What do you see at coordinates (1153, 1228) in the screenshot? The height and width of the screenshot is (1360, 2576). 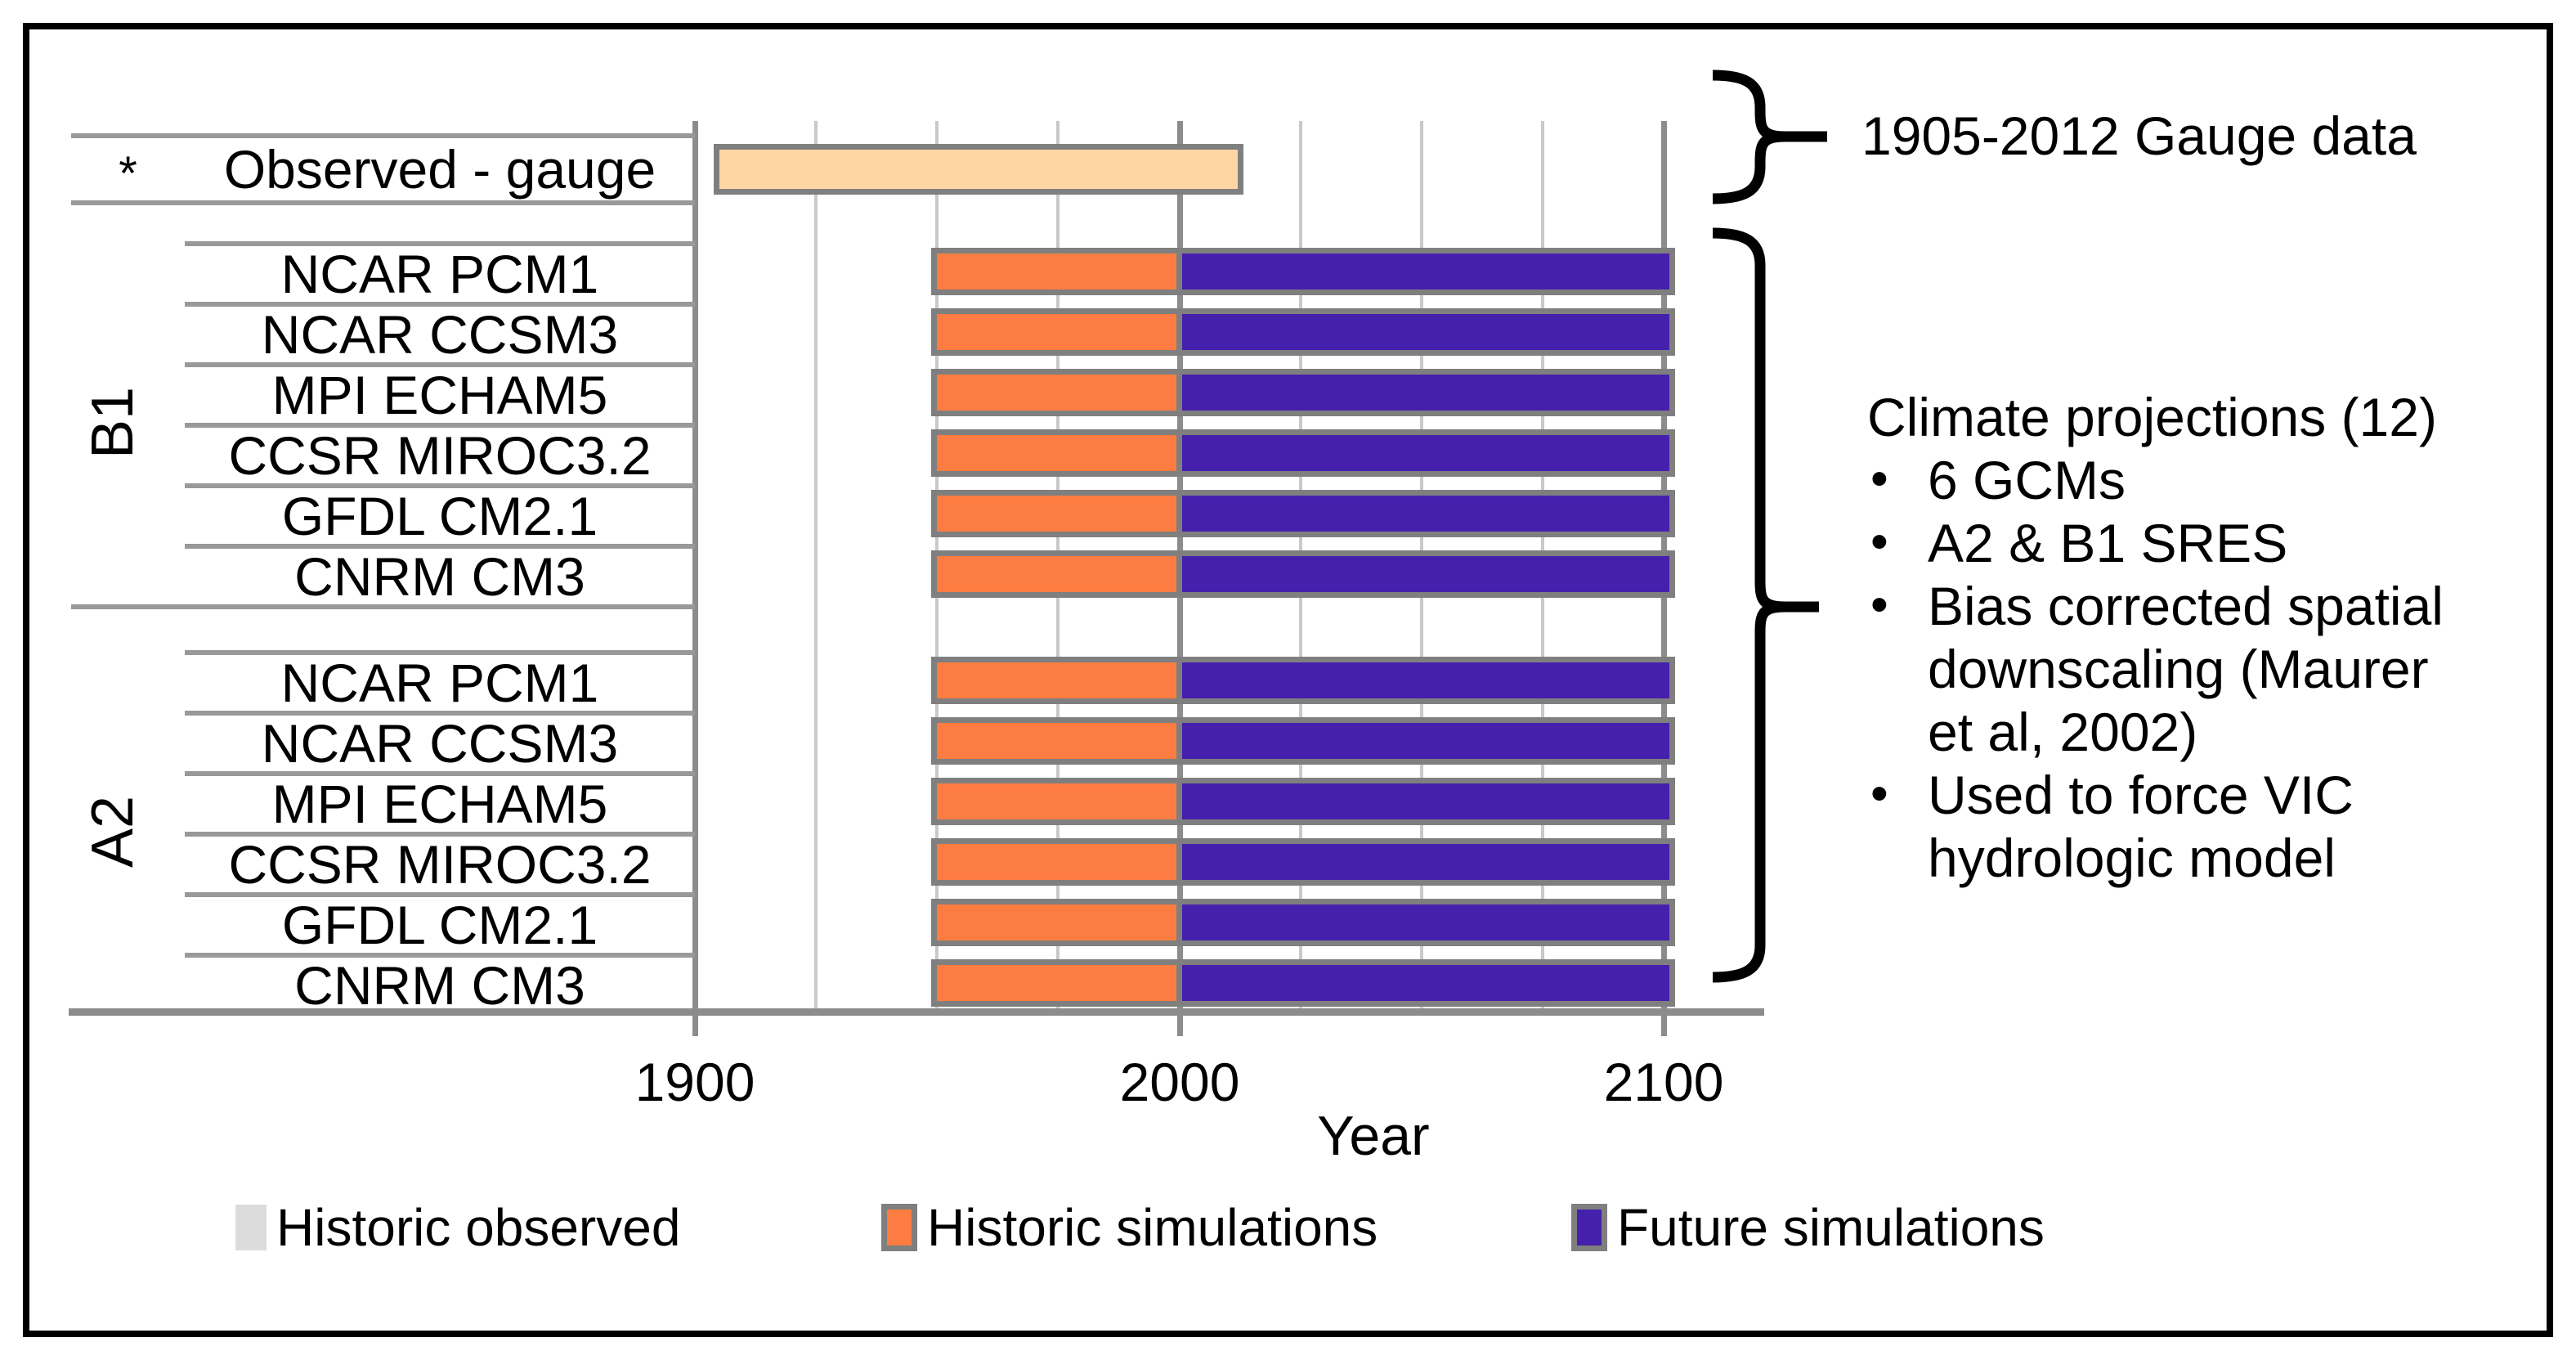 I see `legend-label: Historic simulations` at bounding box center [1153, 1228].